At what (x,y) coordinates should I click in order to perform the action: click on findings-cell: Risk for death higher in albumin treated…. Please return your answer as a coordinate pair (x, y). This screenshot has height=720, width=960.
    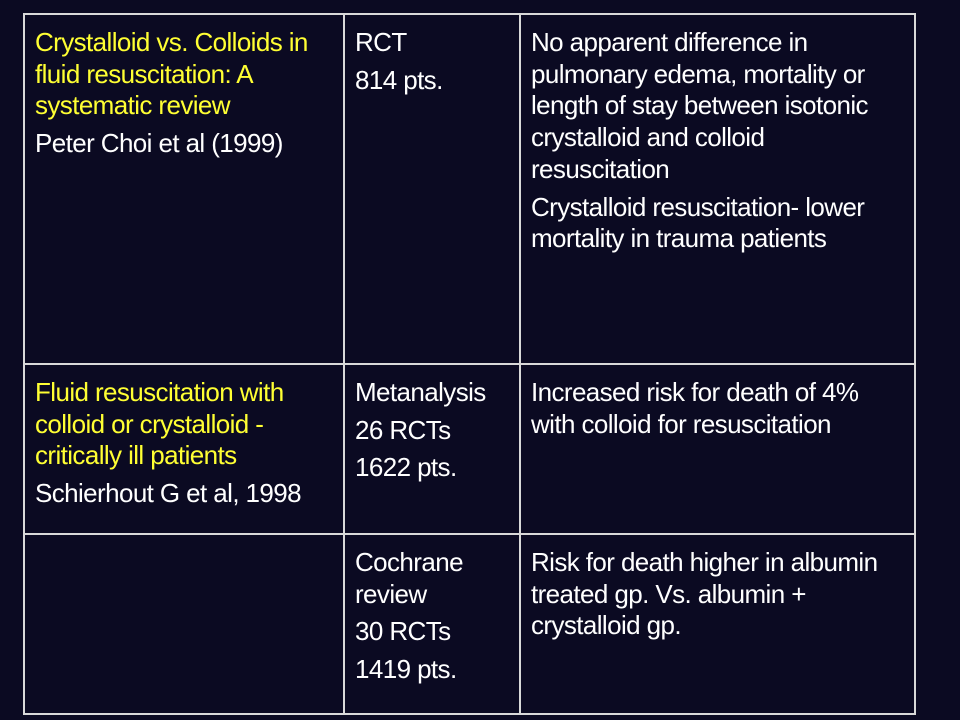
    Looking at the image, I should click on (717, 624).